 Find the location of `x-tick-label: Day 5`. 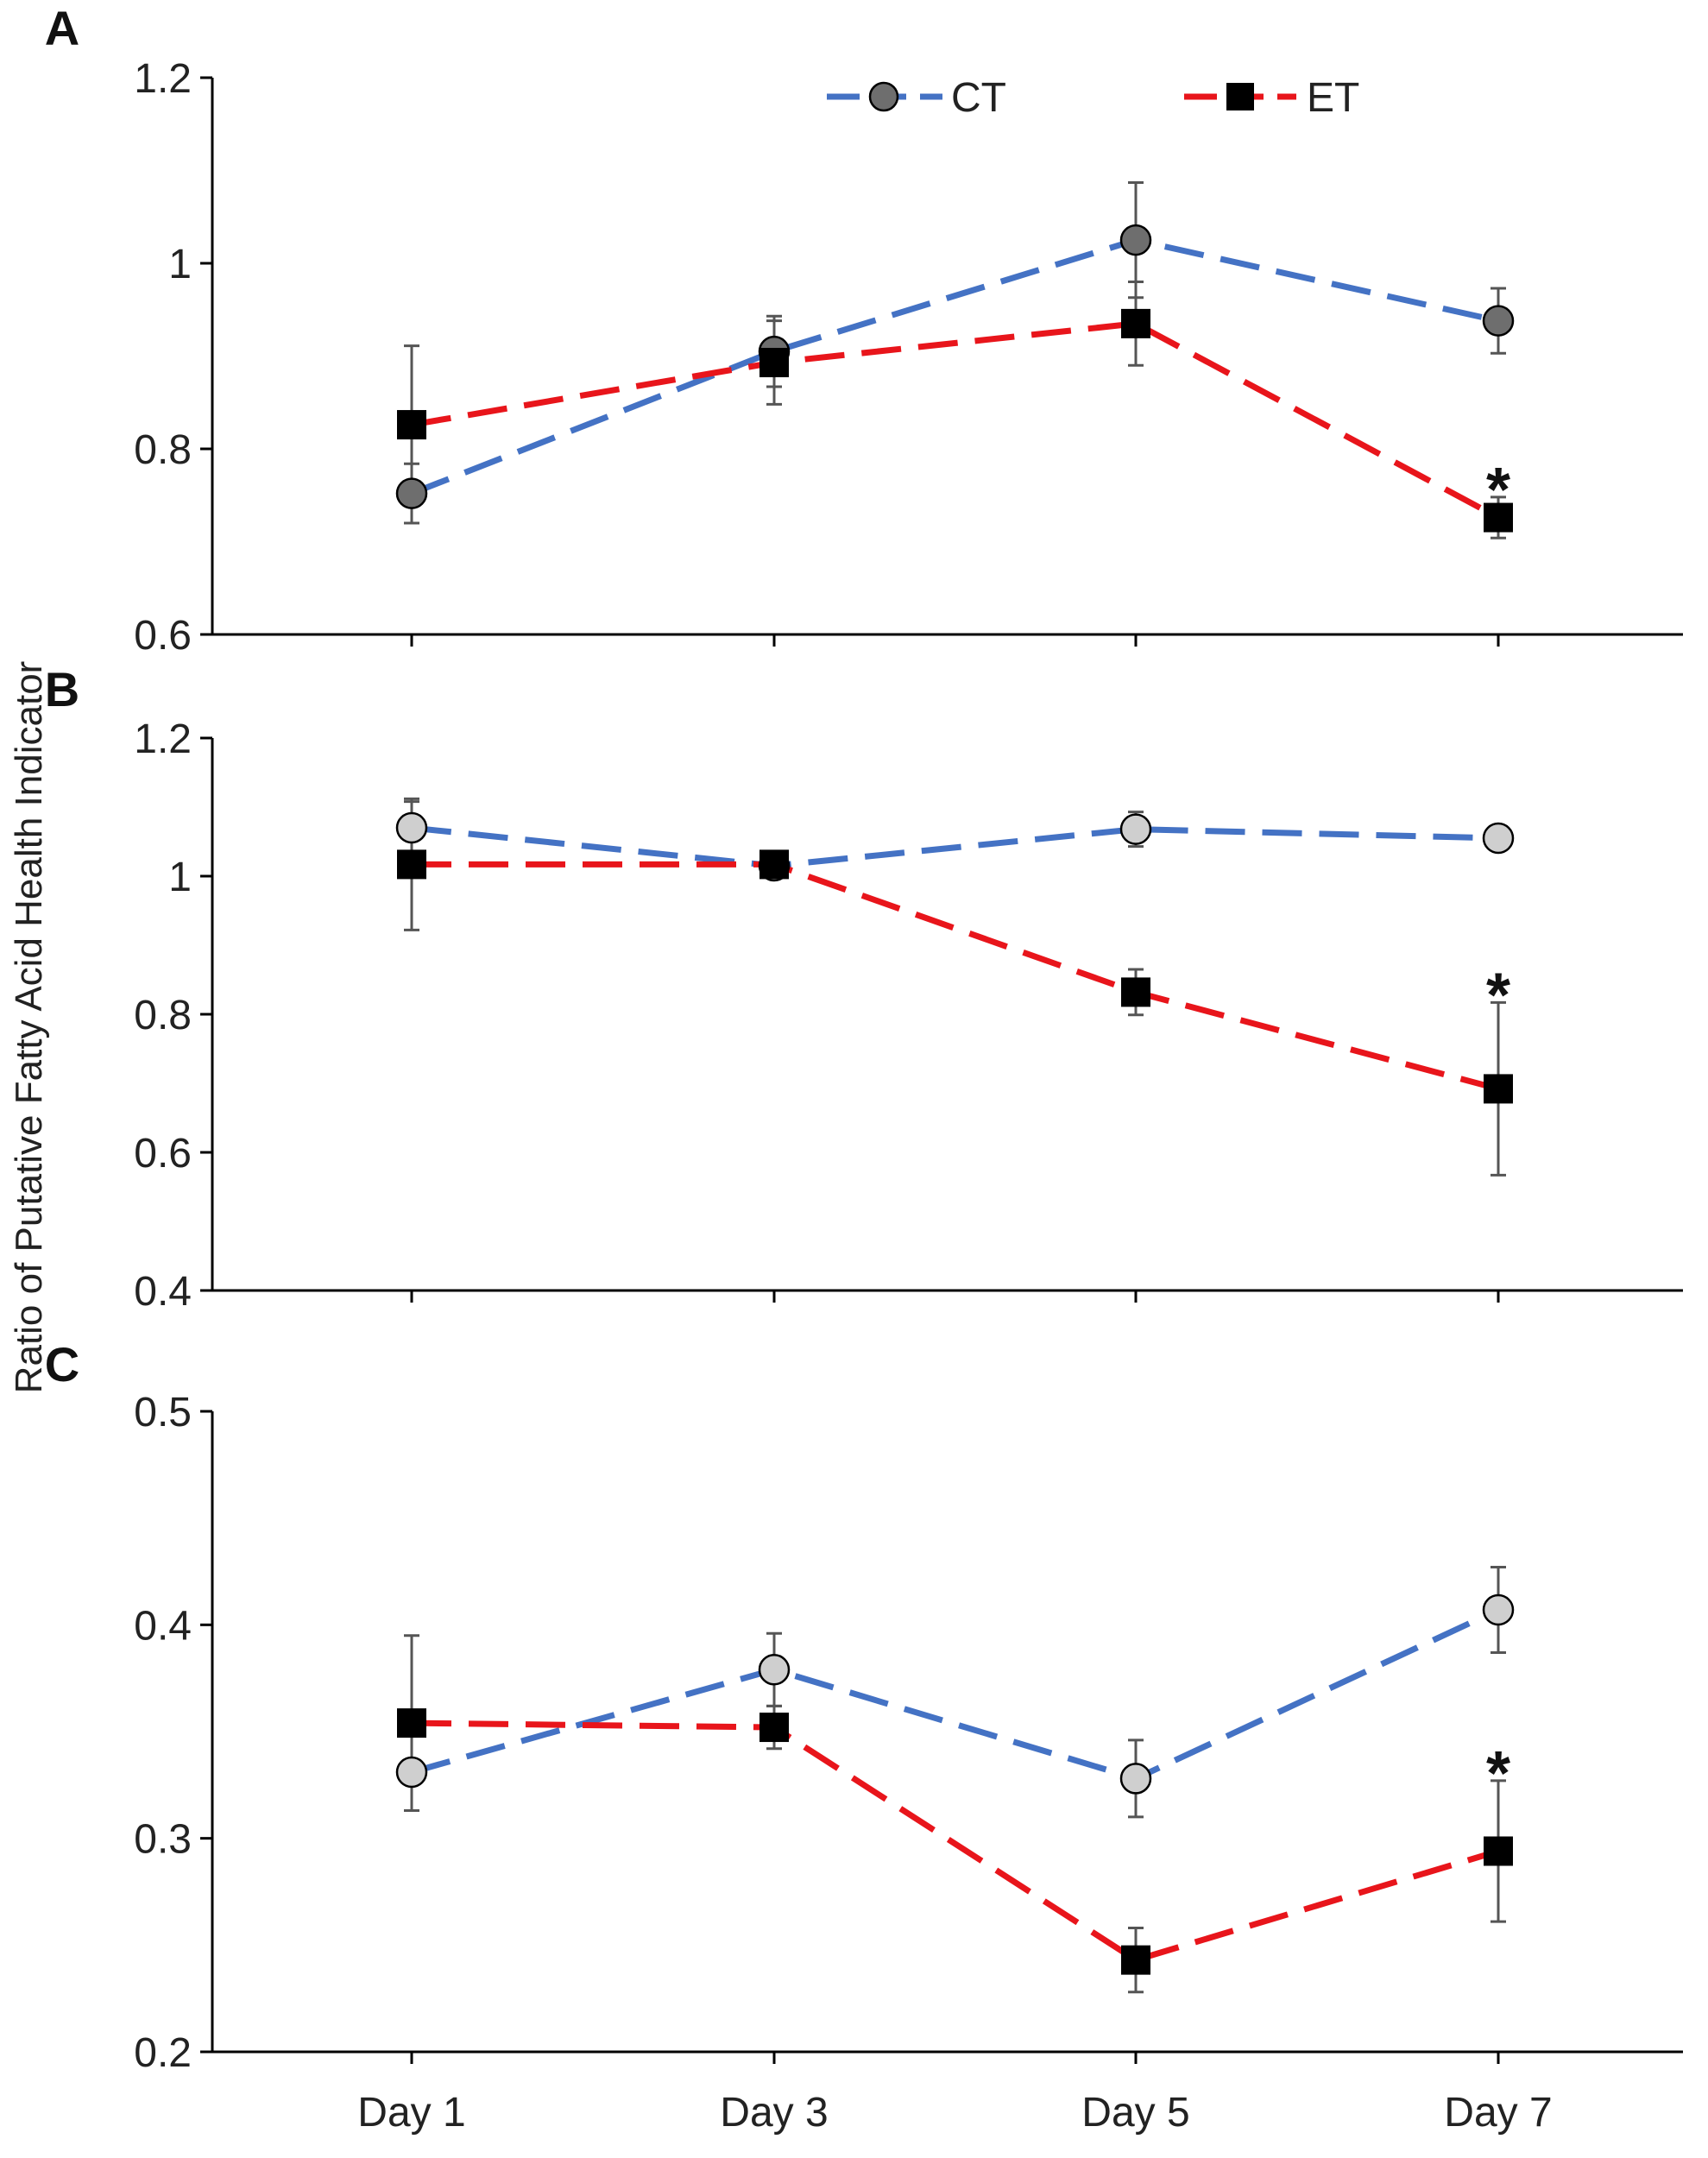

x-tick-label: Day 5 is located at coordinates (1135, 2113).